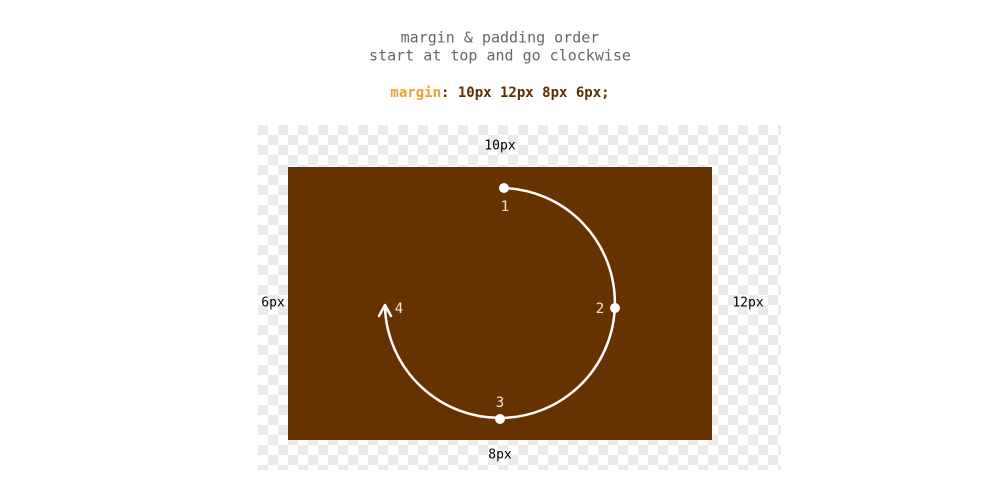 The height and width of the screenshot is (500, 1000). I want to click on clockwise-arc, so click(500, 303).